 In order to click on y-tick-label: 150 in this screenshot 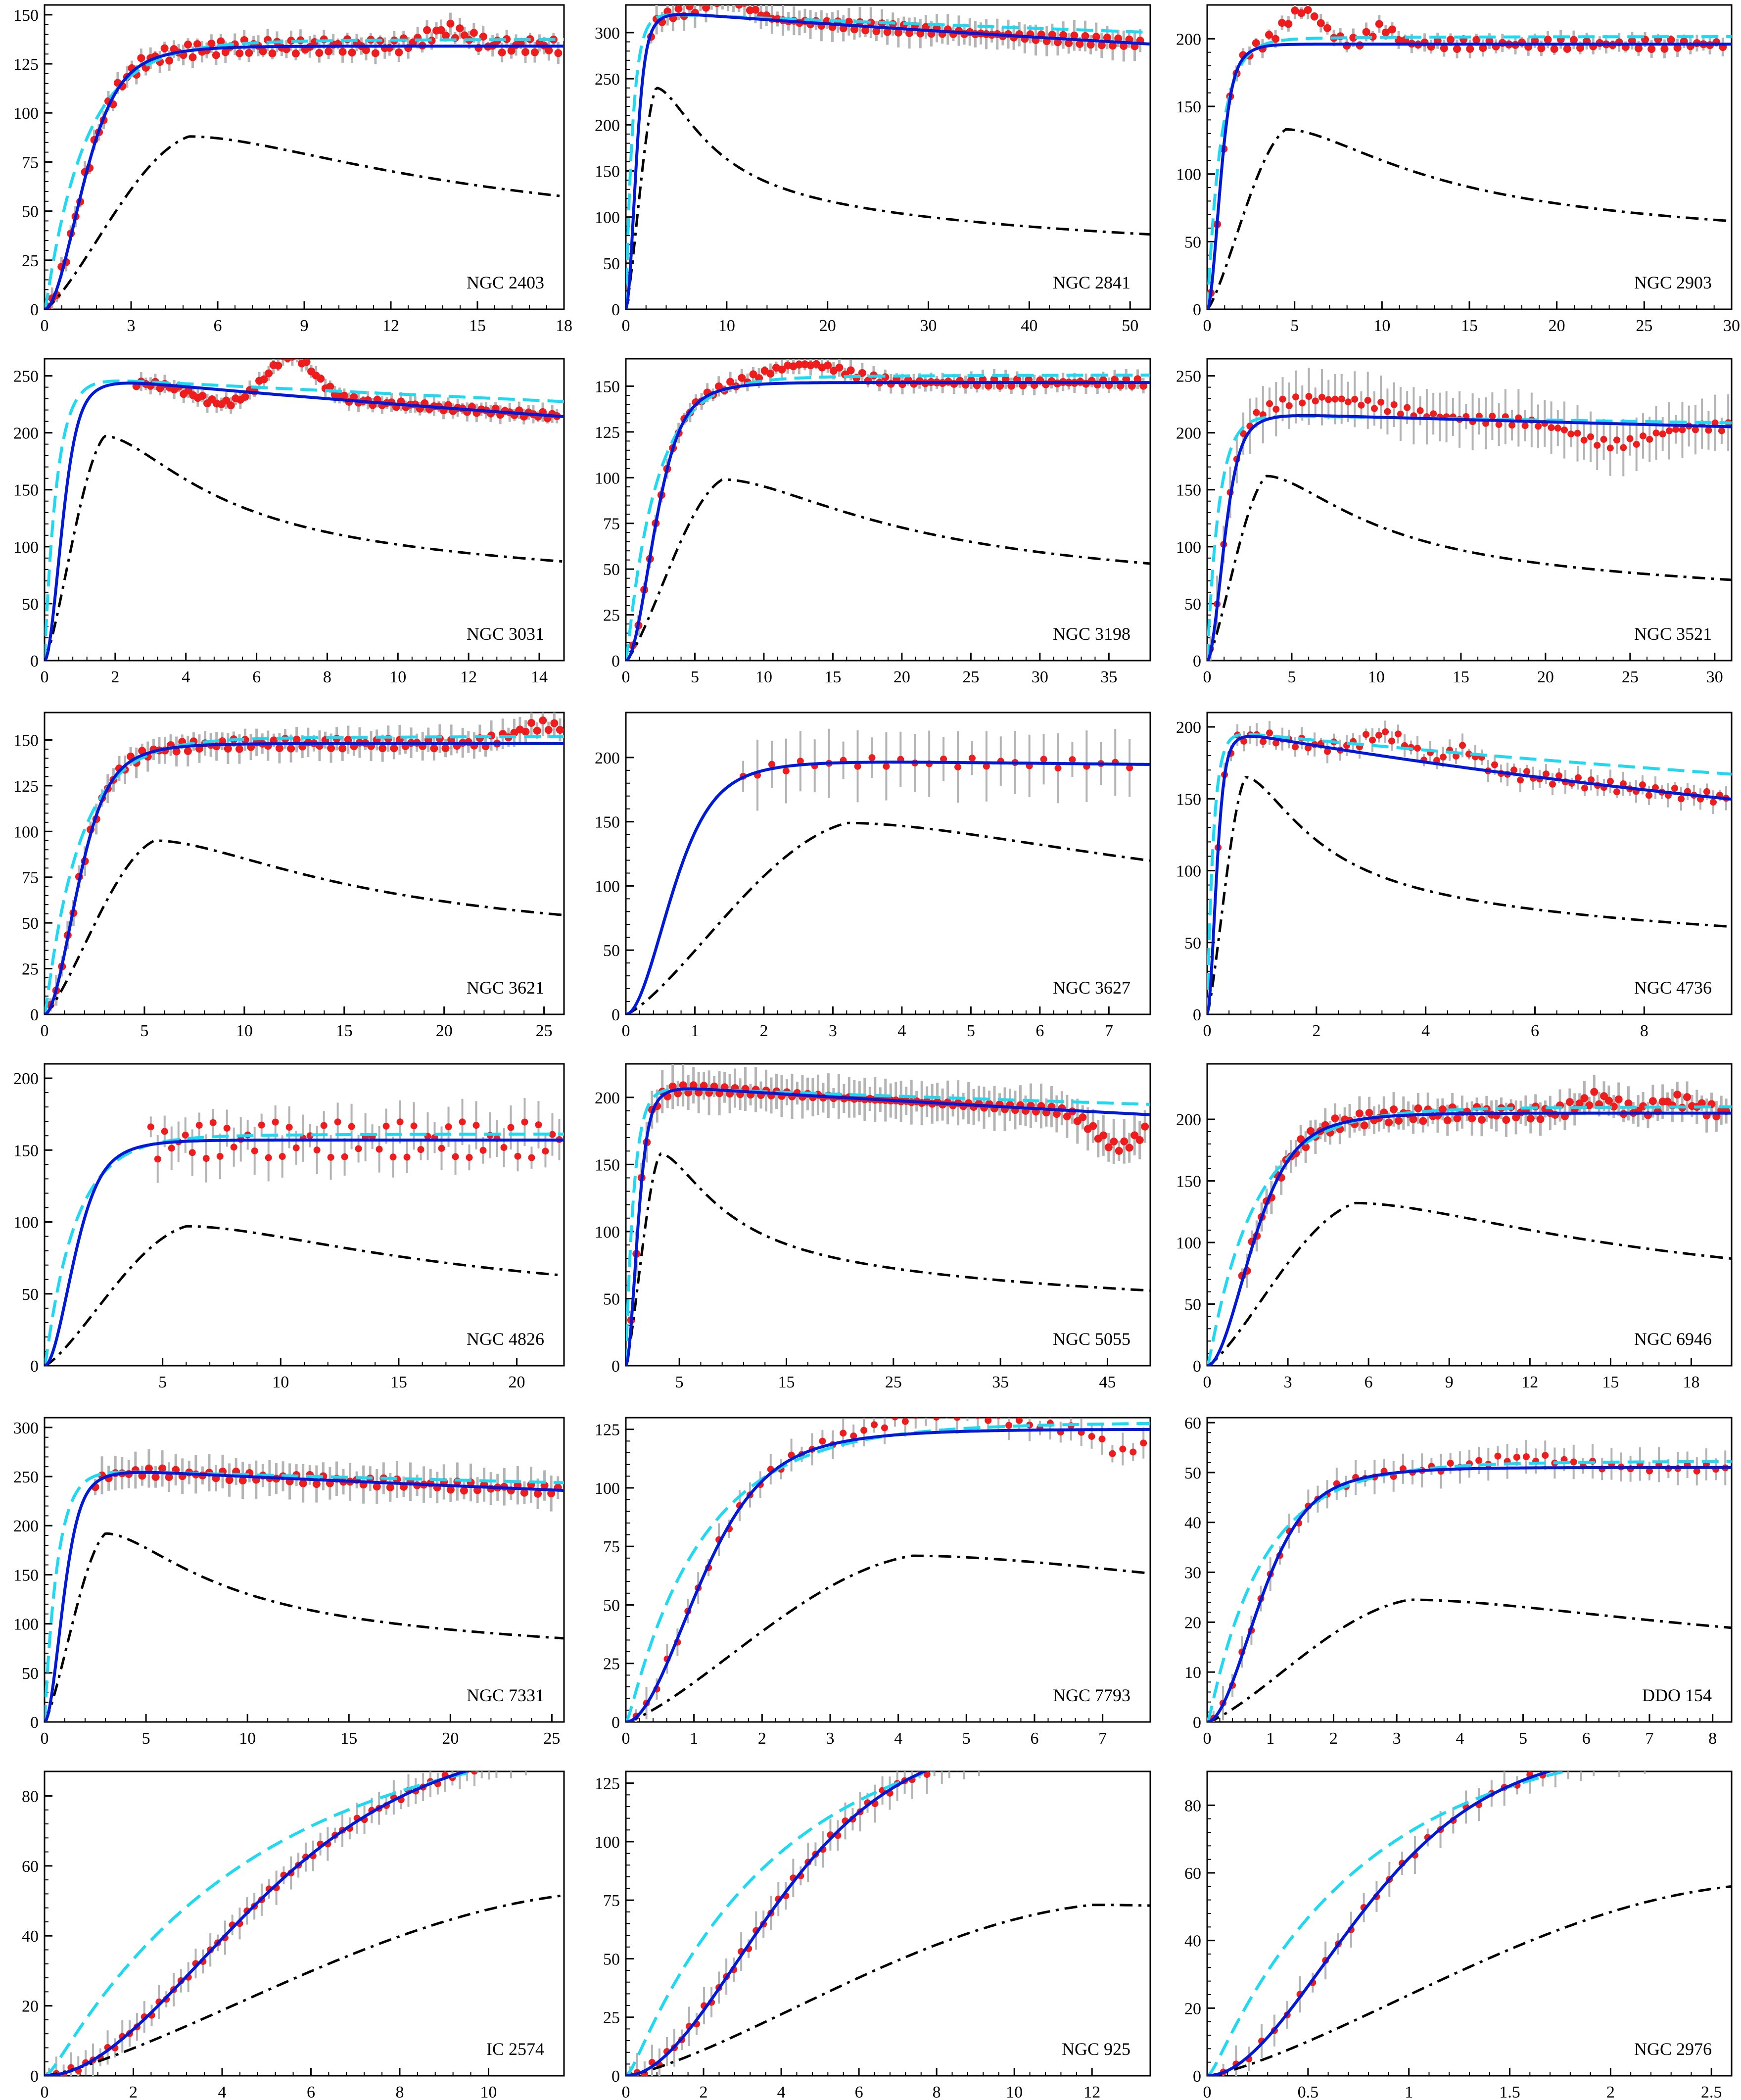, I will do `click(1188, 800)`.